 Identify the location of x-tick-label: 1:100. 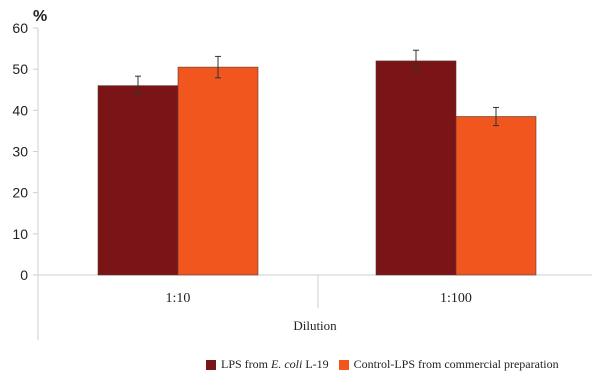
(456, 298).